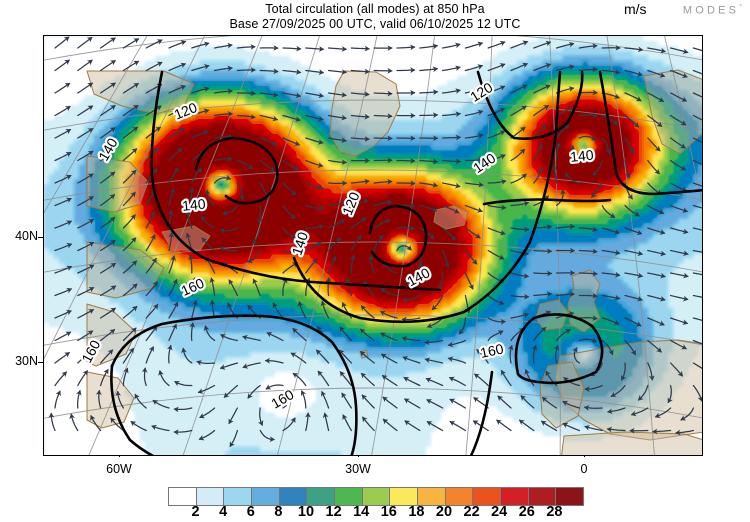 The image size is (750, 522). Describe the element at coordinates (306, 512) in the screenshot. I see `colorbar-tick-10: 10` at that location.